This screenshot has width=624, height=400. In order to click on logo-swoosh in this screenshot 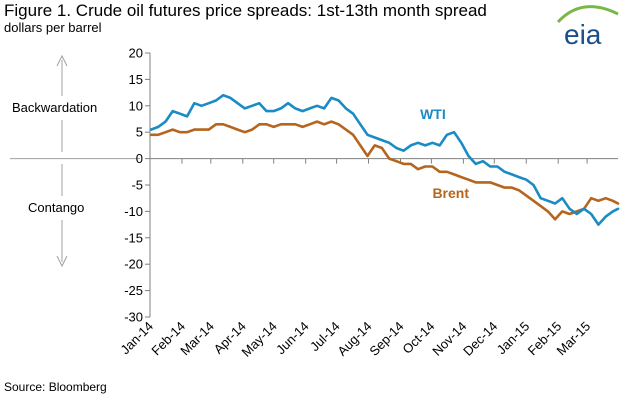, I will do `click(587, 14)`.